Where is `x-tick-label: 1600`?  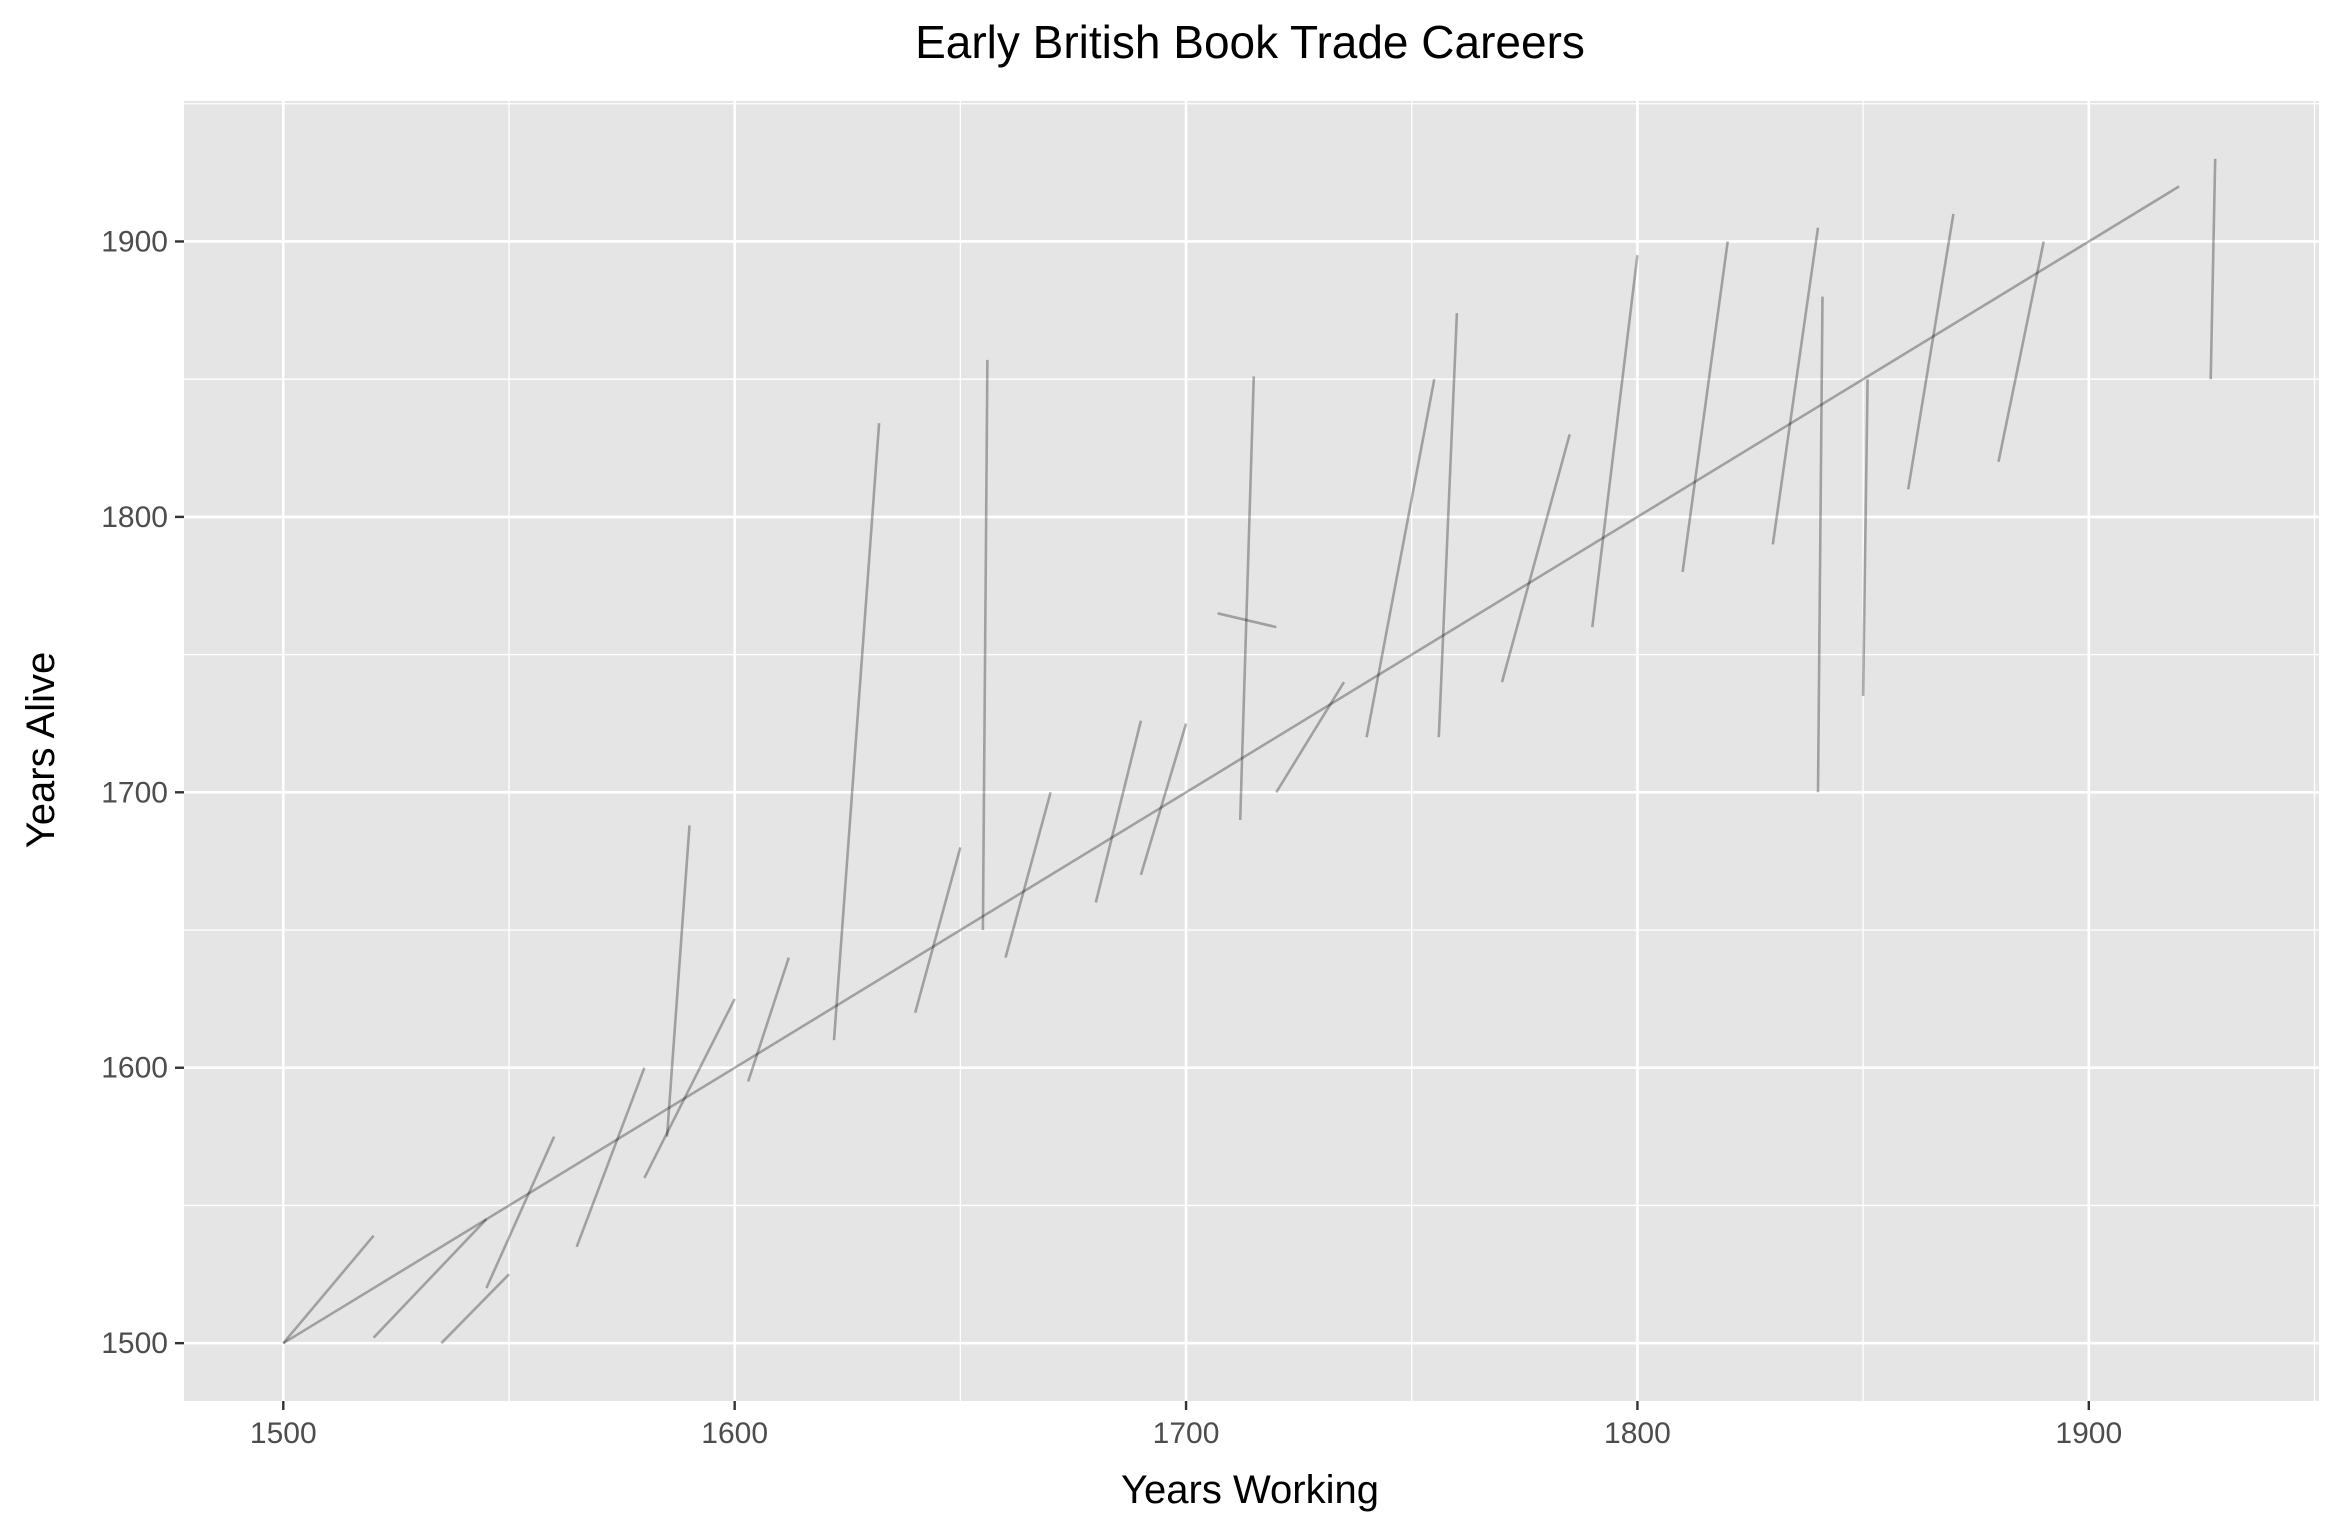 x-tick-label: 1600 is located at coordinates (734, 1433).